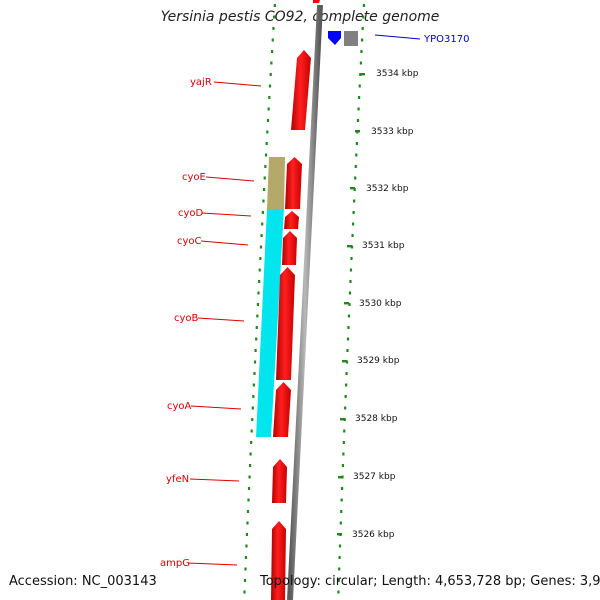 This screenshot has height=600, width=600. Describe the element at coordinates (221, 319) in the screenshot. I see `leader-cyoB` at that location.